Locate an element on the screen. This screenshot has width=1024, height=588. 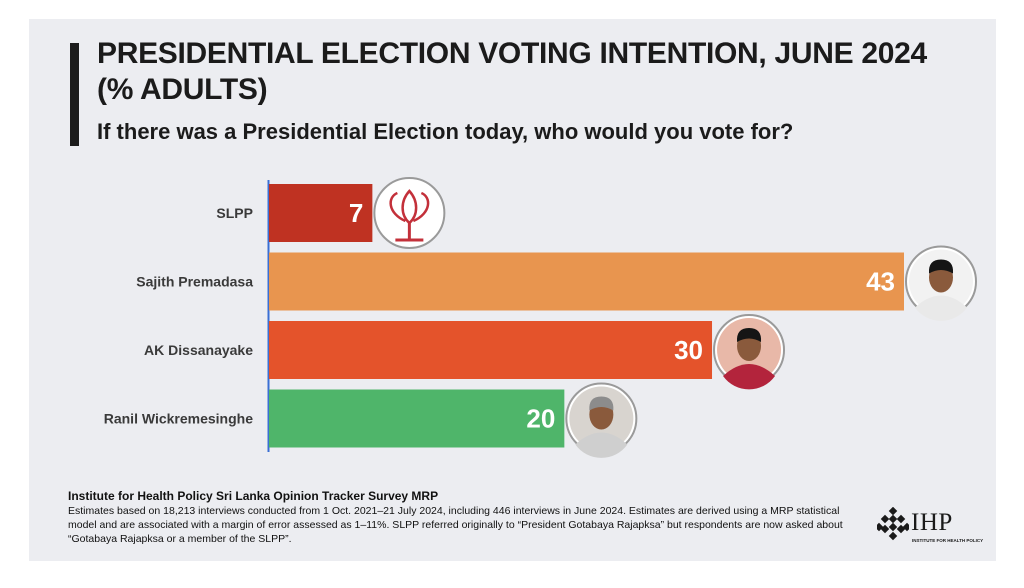
ranil-wickremesinghe-avatar is located at coordinates (601, 420).